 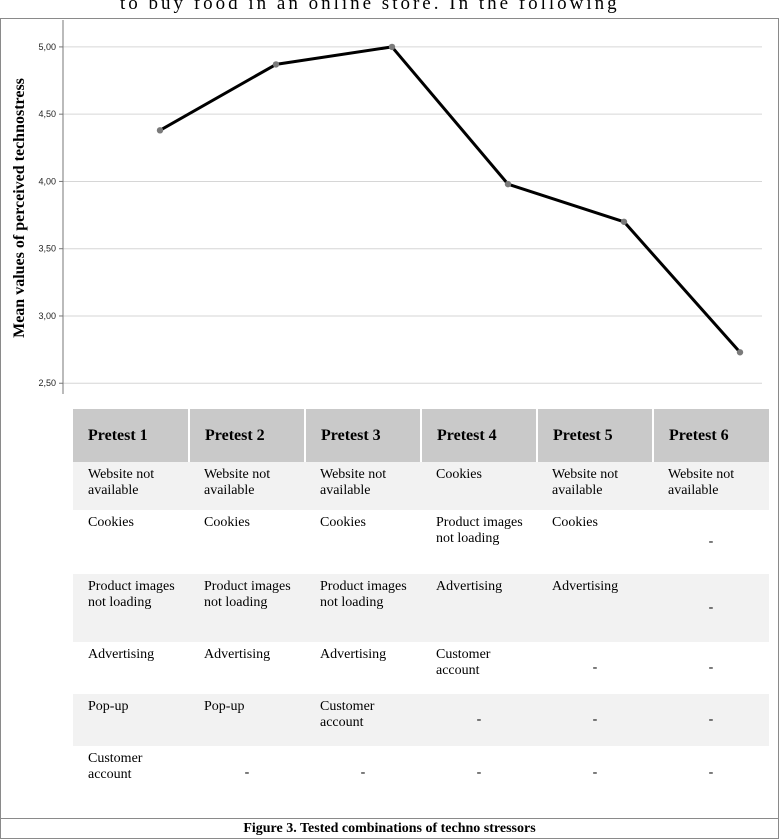 I want to click on y-tick-label: 5,00, so click(x=47, y=47).